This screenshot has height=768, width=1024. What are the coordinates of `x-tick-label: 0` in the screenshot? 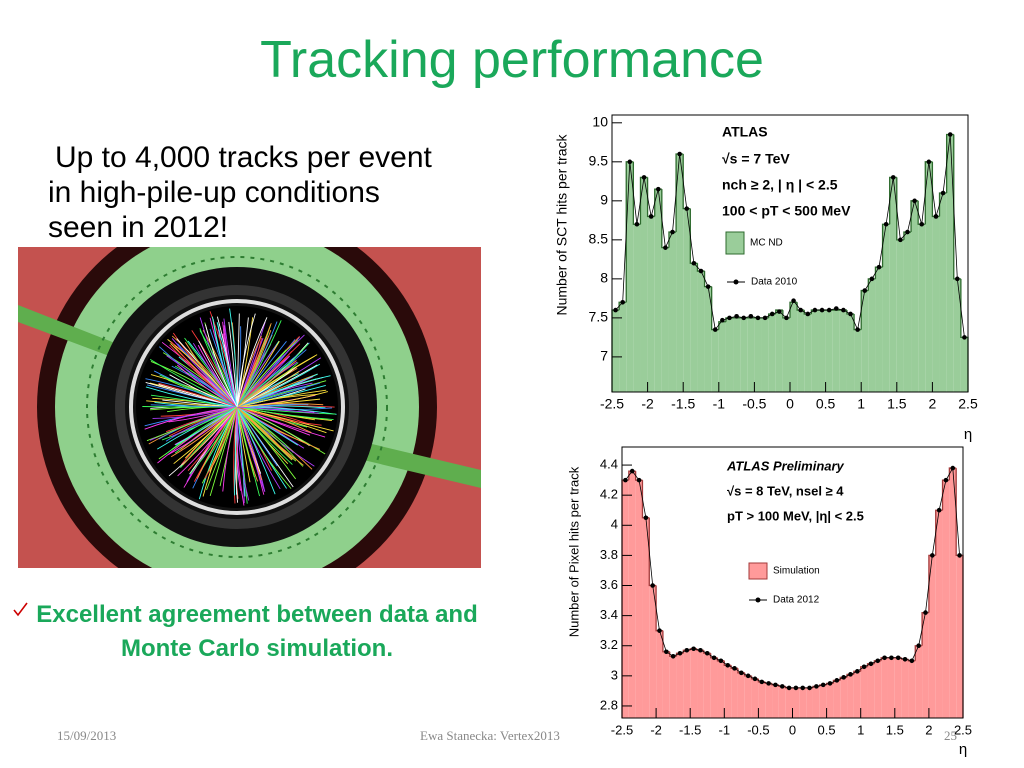 It's located at (792, 729).